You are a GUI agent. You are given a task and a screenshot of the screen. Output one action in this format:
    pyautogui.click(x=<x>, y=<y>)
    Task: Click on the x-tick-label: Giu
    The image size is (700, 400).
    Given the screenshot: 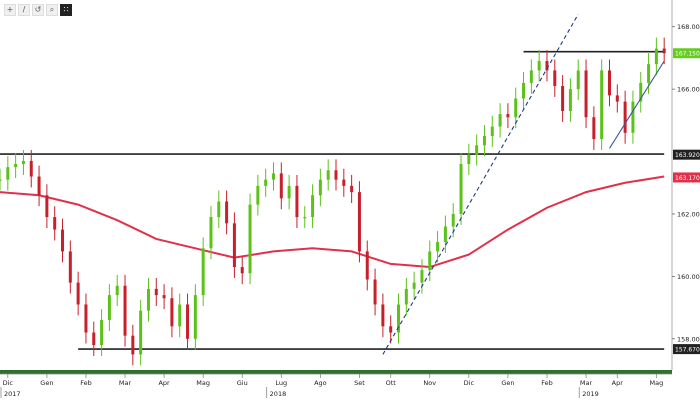 What is the action you would take?
    pyautogui.click(x=242, y=383)
    